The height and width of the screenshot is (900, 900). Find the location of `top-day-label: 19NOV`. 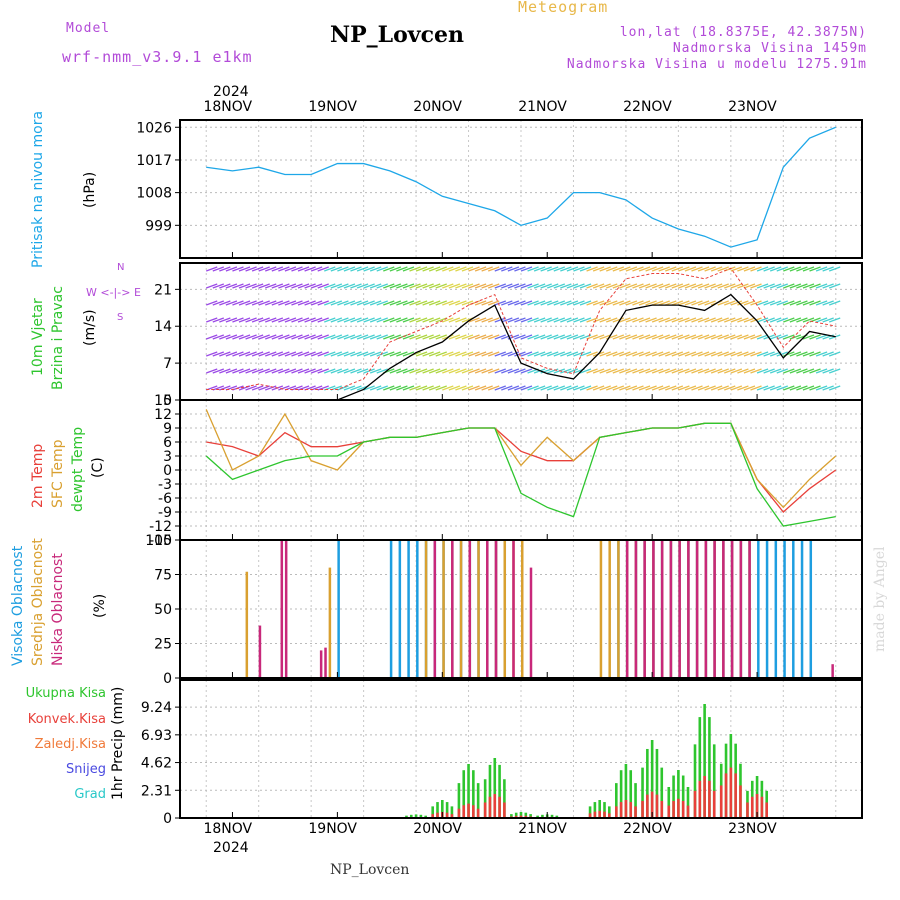

top-day-label: 19NOV is located at coordinates (333, 107).